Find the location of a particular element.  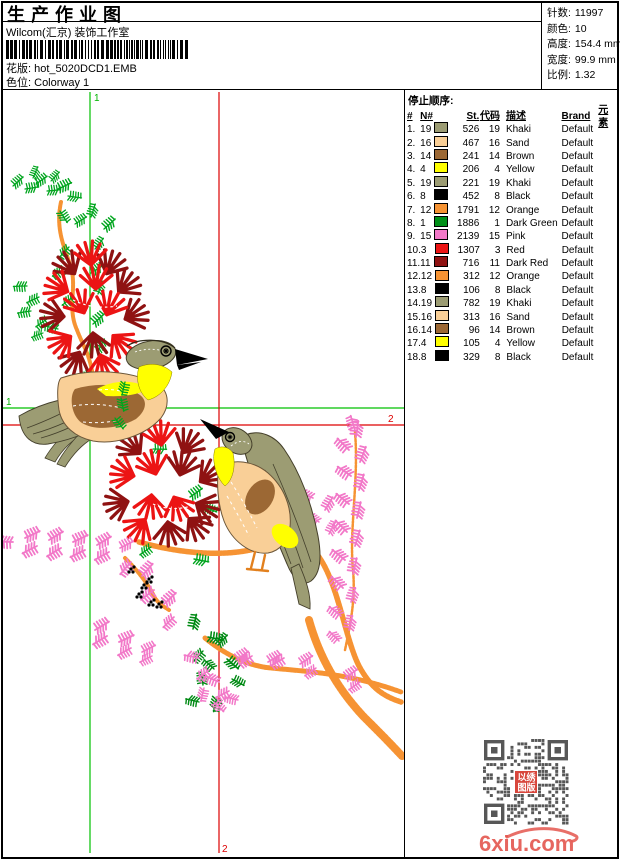

row-code: 19 is located at coordinates (495, 304).